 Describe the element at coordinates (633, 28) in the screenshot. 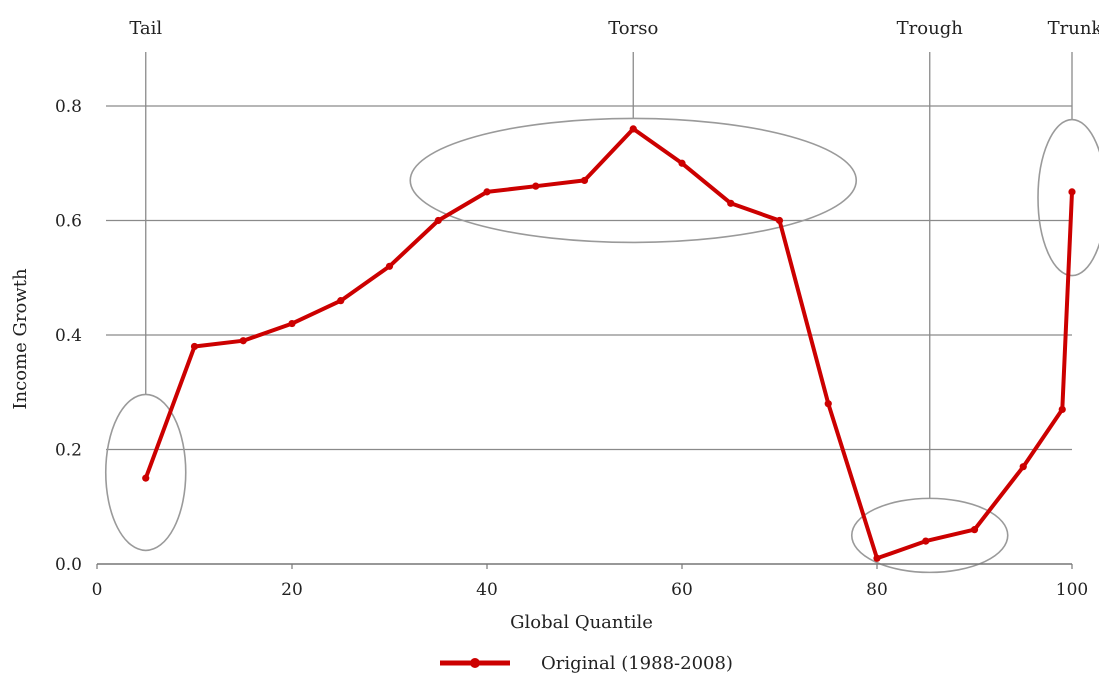

I see `annotation-label: Torso` at that location.